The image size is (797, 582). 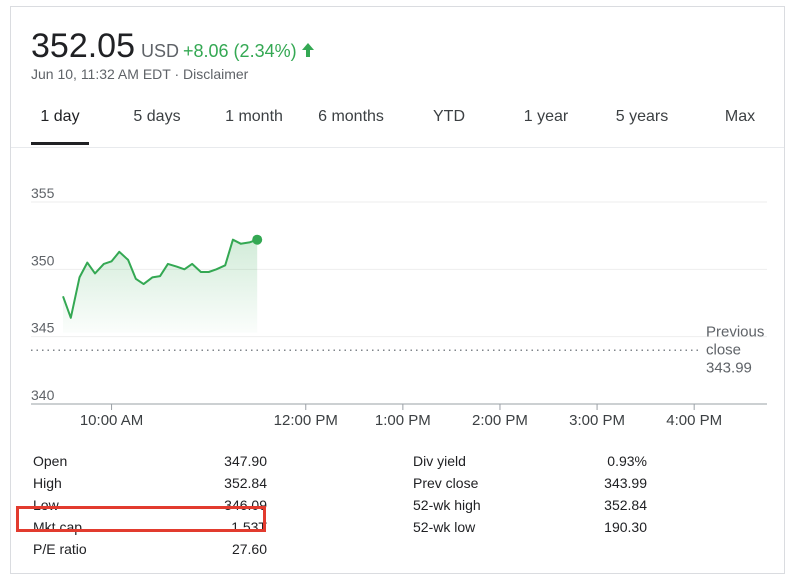 I want to click on current-price: 352.05, so click(x=83, y=46).